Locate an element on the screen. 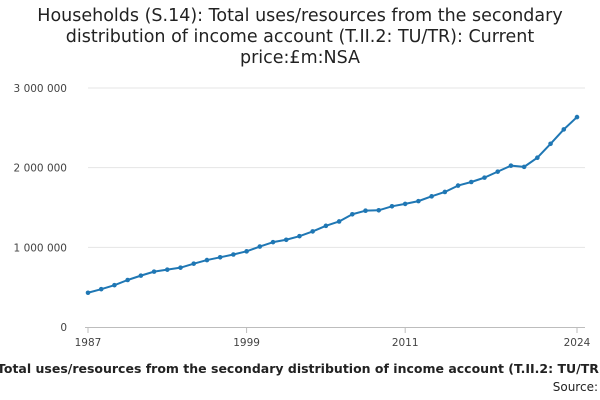 The width and height of the screenshot is (600, 400). x-tick-label: 1987 is located at coordinates (88, 343).